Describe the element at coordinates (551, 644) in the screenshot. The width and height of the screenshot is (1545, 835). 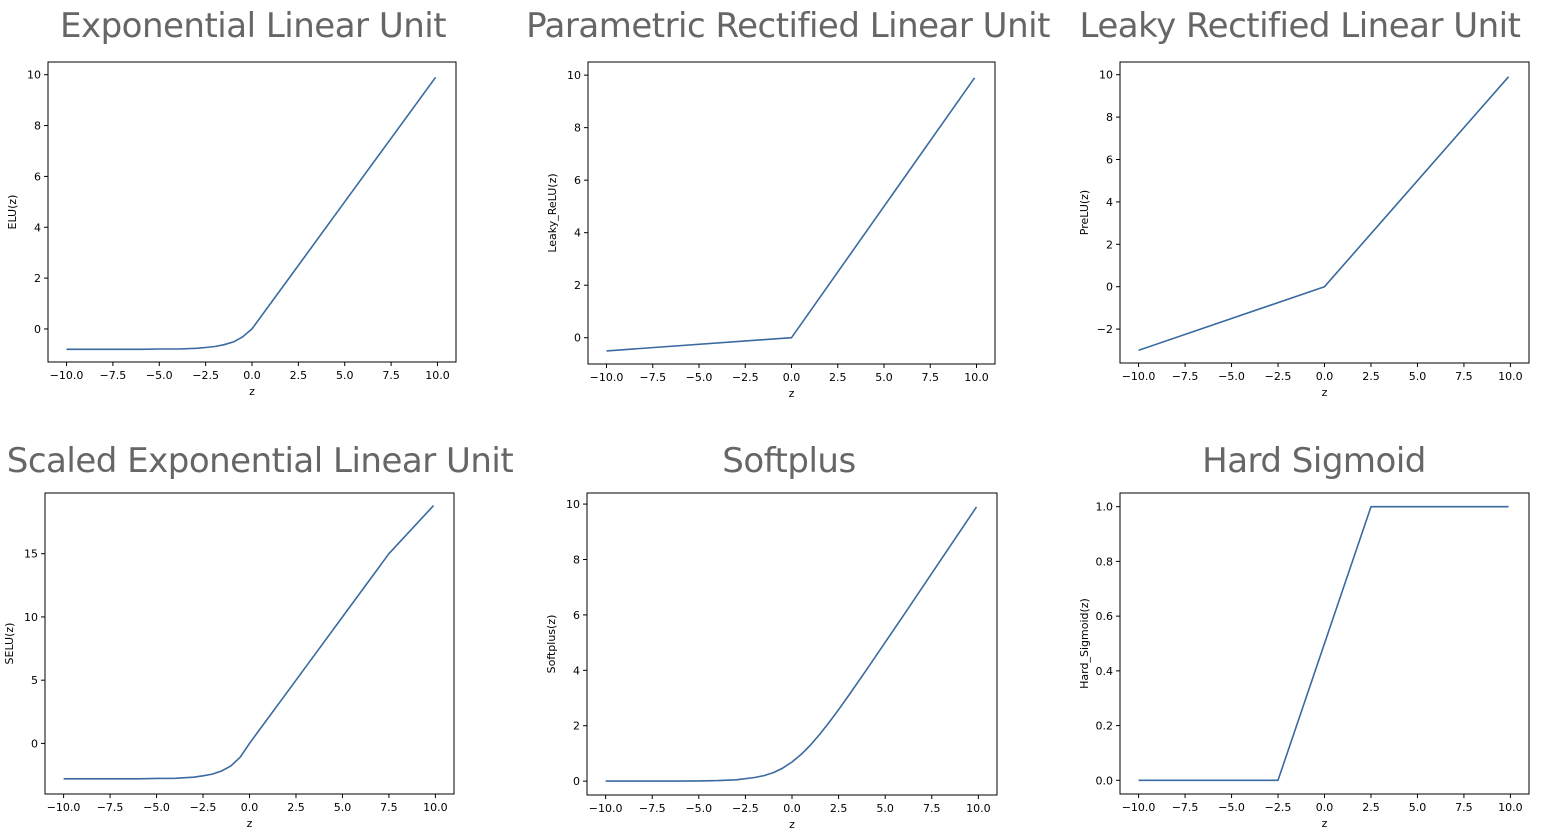
I see `y-axis-label: Softplus(z)` at that location.